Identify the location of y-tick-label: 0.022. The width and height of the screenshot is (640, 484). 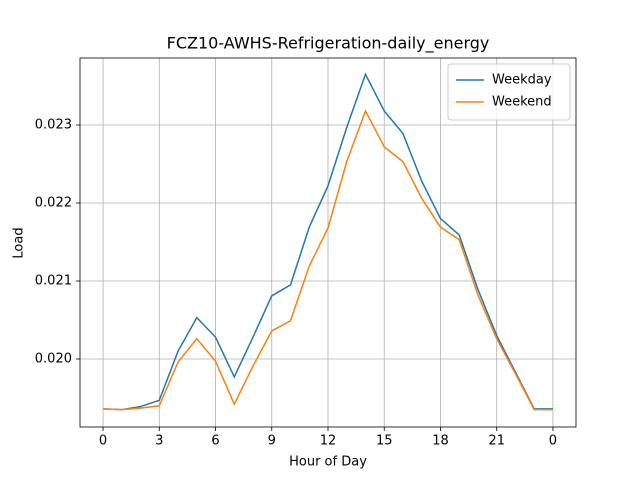
(53, 202).